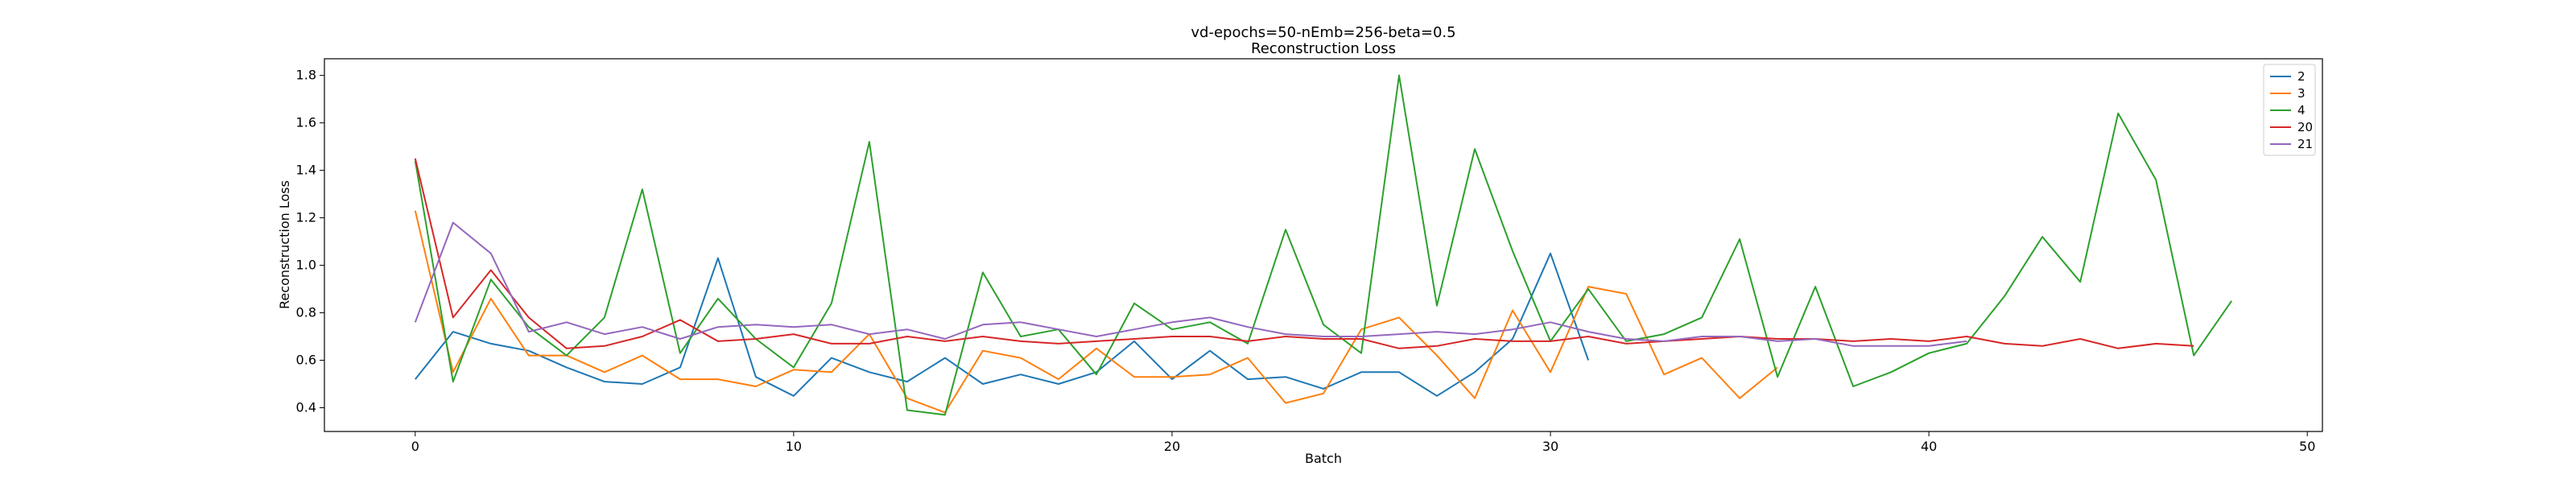 This screenshot has width=2576, height=483. I want to click on y-tick-label: 1.4, so click(306, 170).